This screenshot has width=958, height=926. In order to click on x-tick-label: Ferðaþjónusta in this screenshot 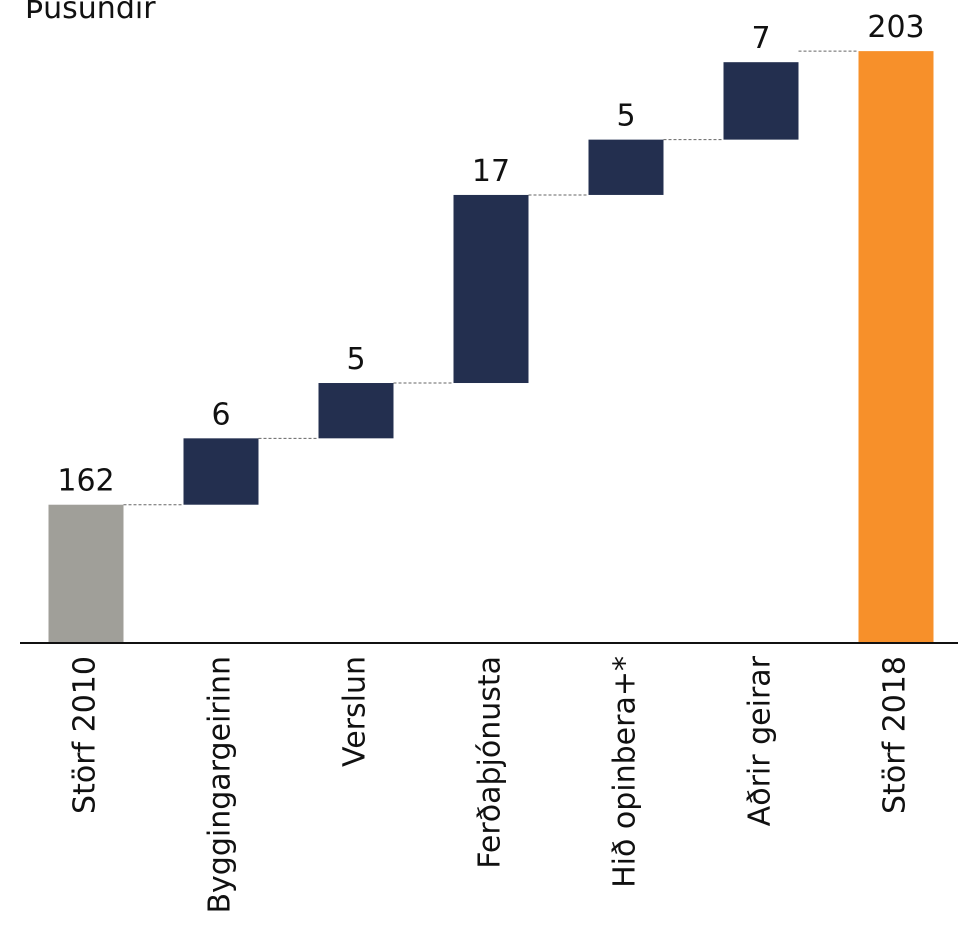, I will do `click(490, 762)`.